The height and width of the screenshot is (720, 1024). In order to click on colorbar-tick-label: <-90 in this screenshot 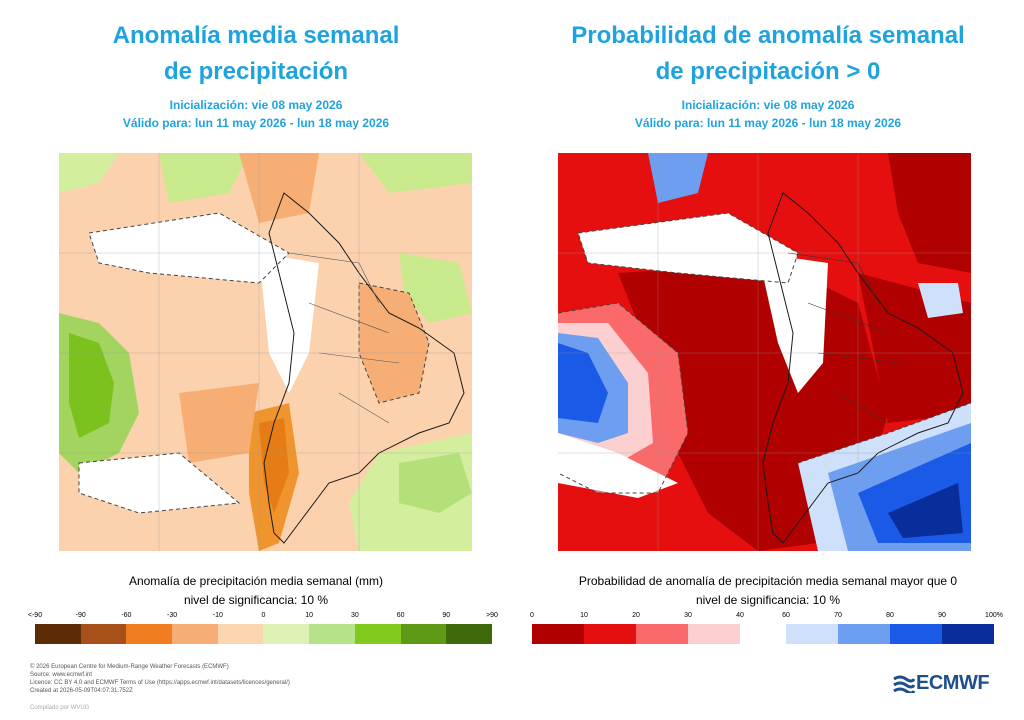, I will do `click(35, 615)`.